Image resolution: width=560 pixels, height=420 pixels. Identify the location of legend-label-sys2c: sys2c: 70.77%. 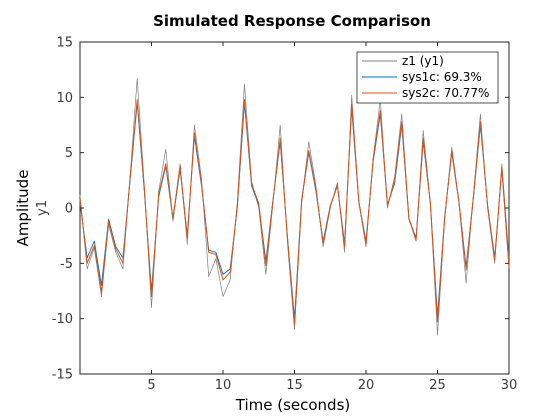
(445, 93).